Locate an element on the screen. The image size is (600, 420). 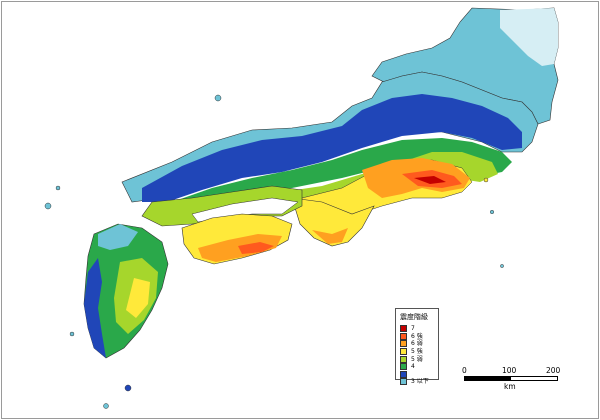
scale-bar: 0 100 200 km is located at coordinates (510, 378).